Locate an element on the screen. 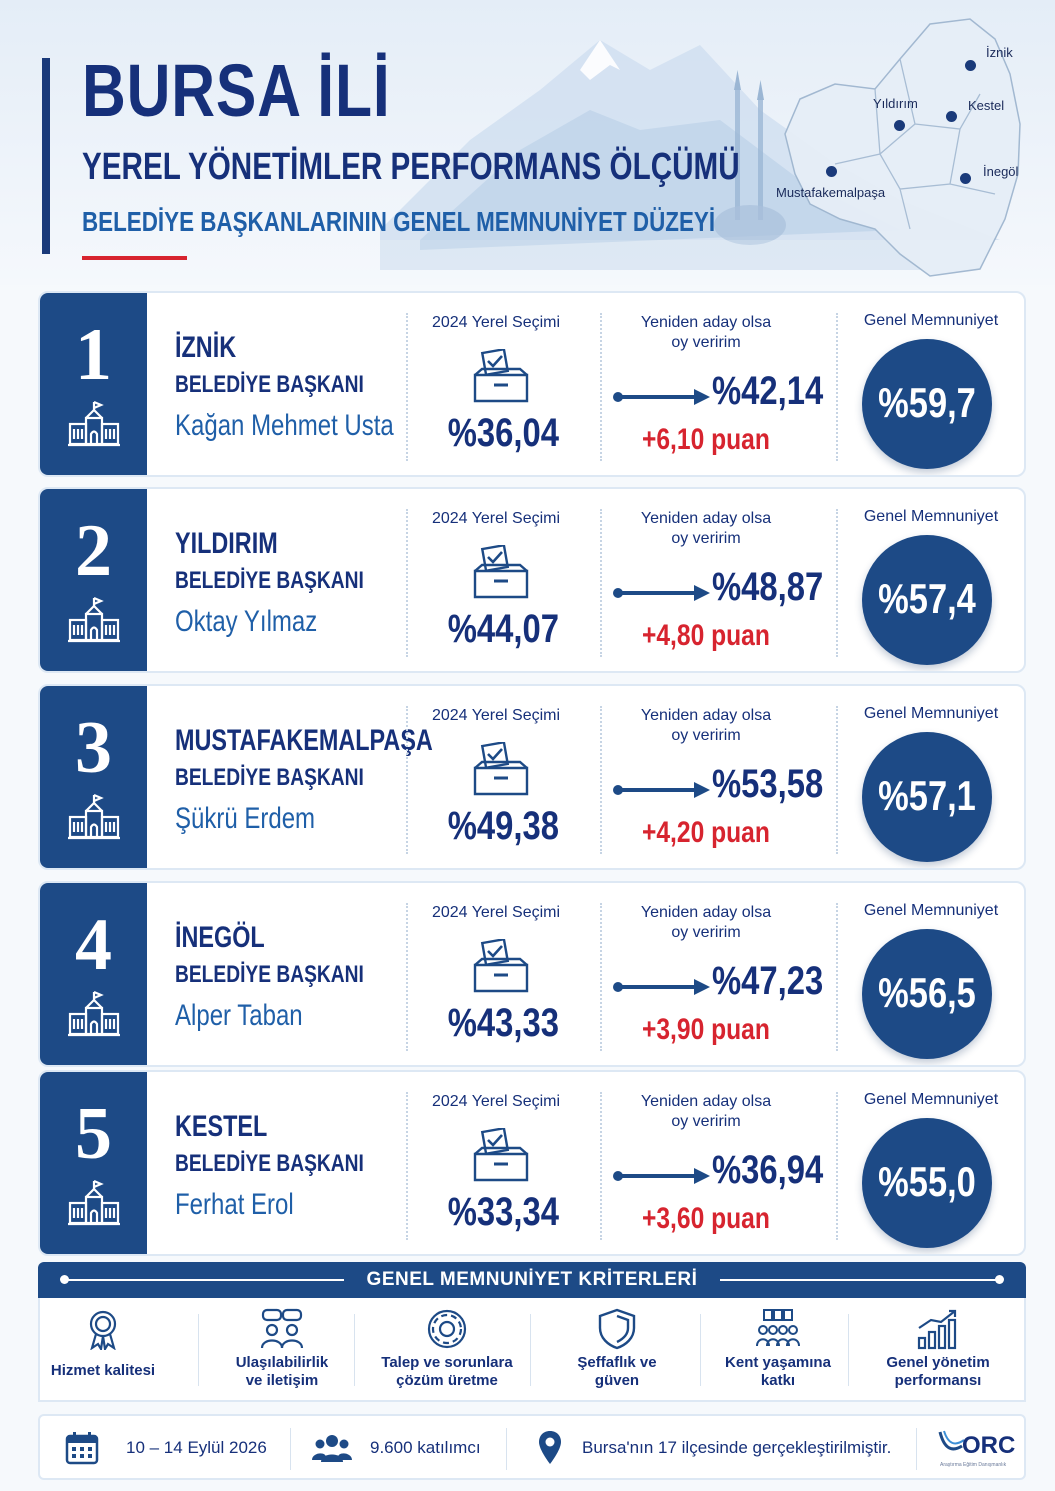  criteria-label: Genel yönetim performansı is located at coordinates (938, 1372).